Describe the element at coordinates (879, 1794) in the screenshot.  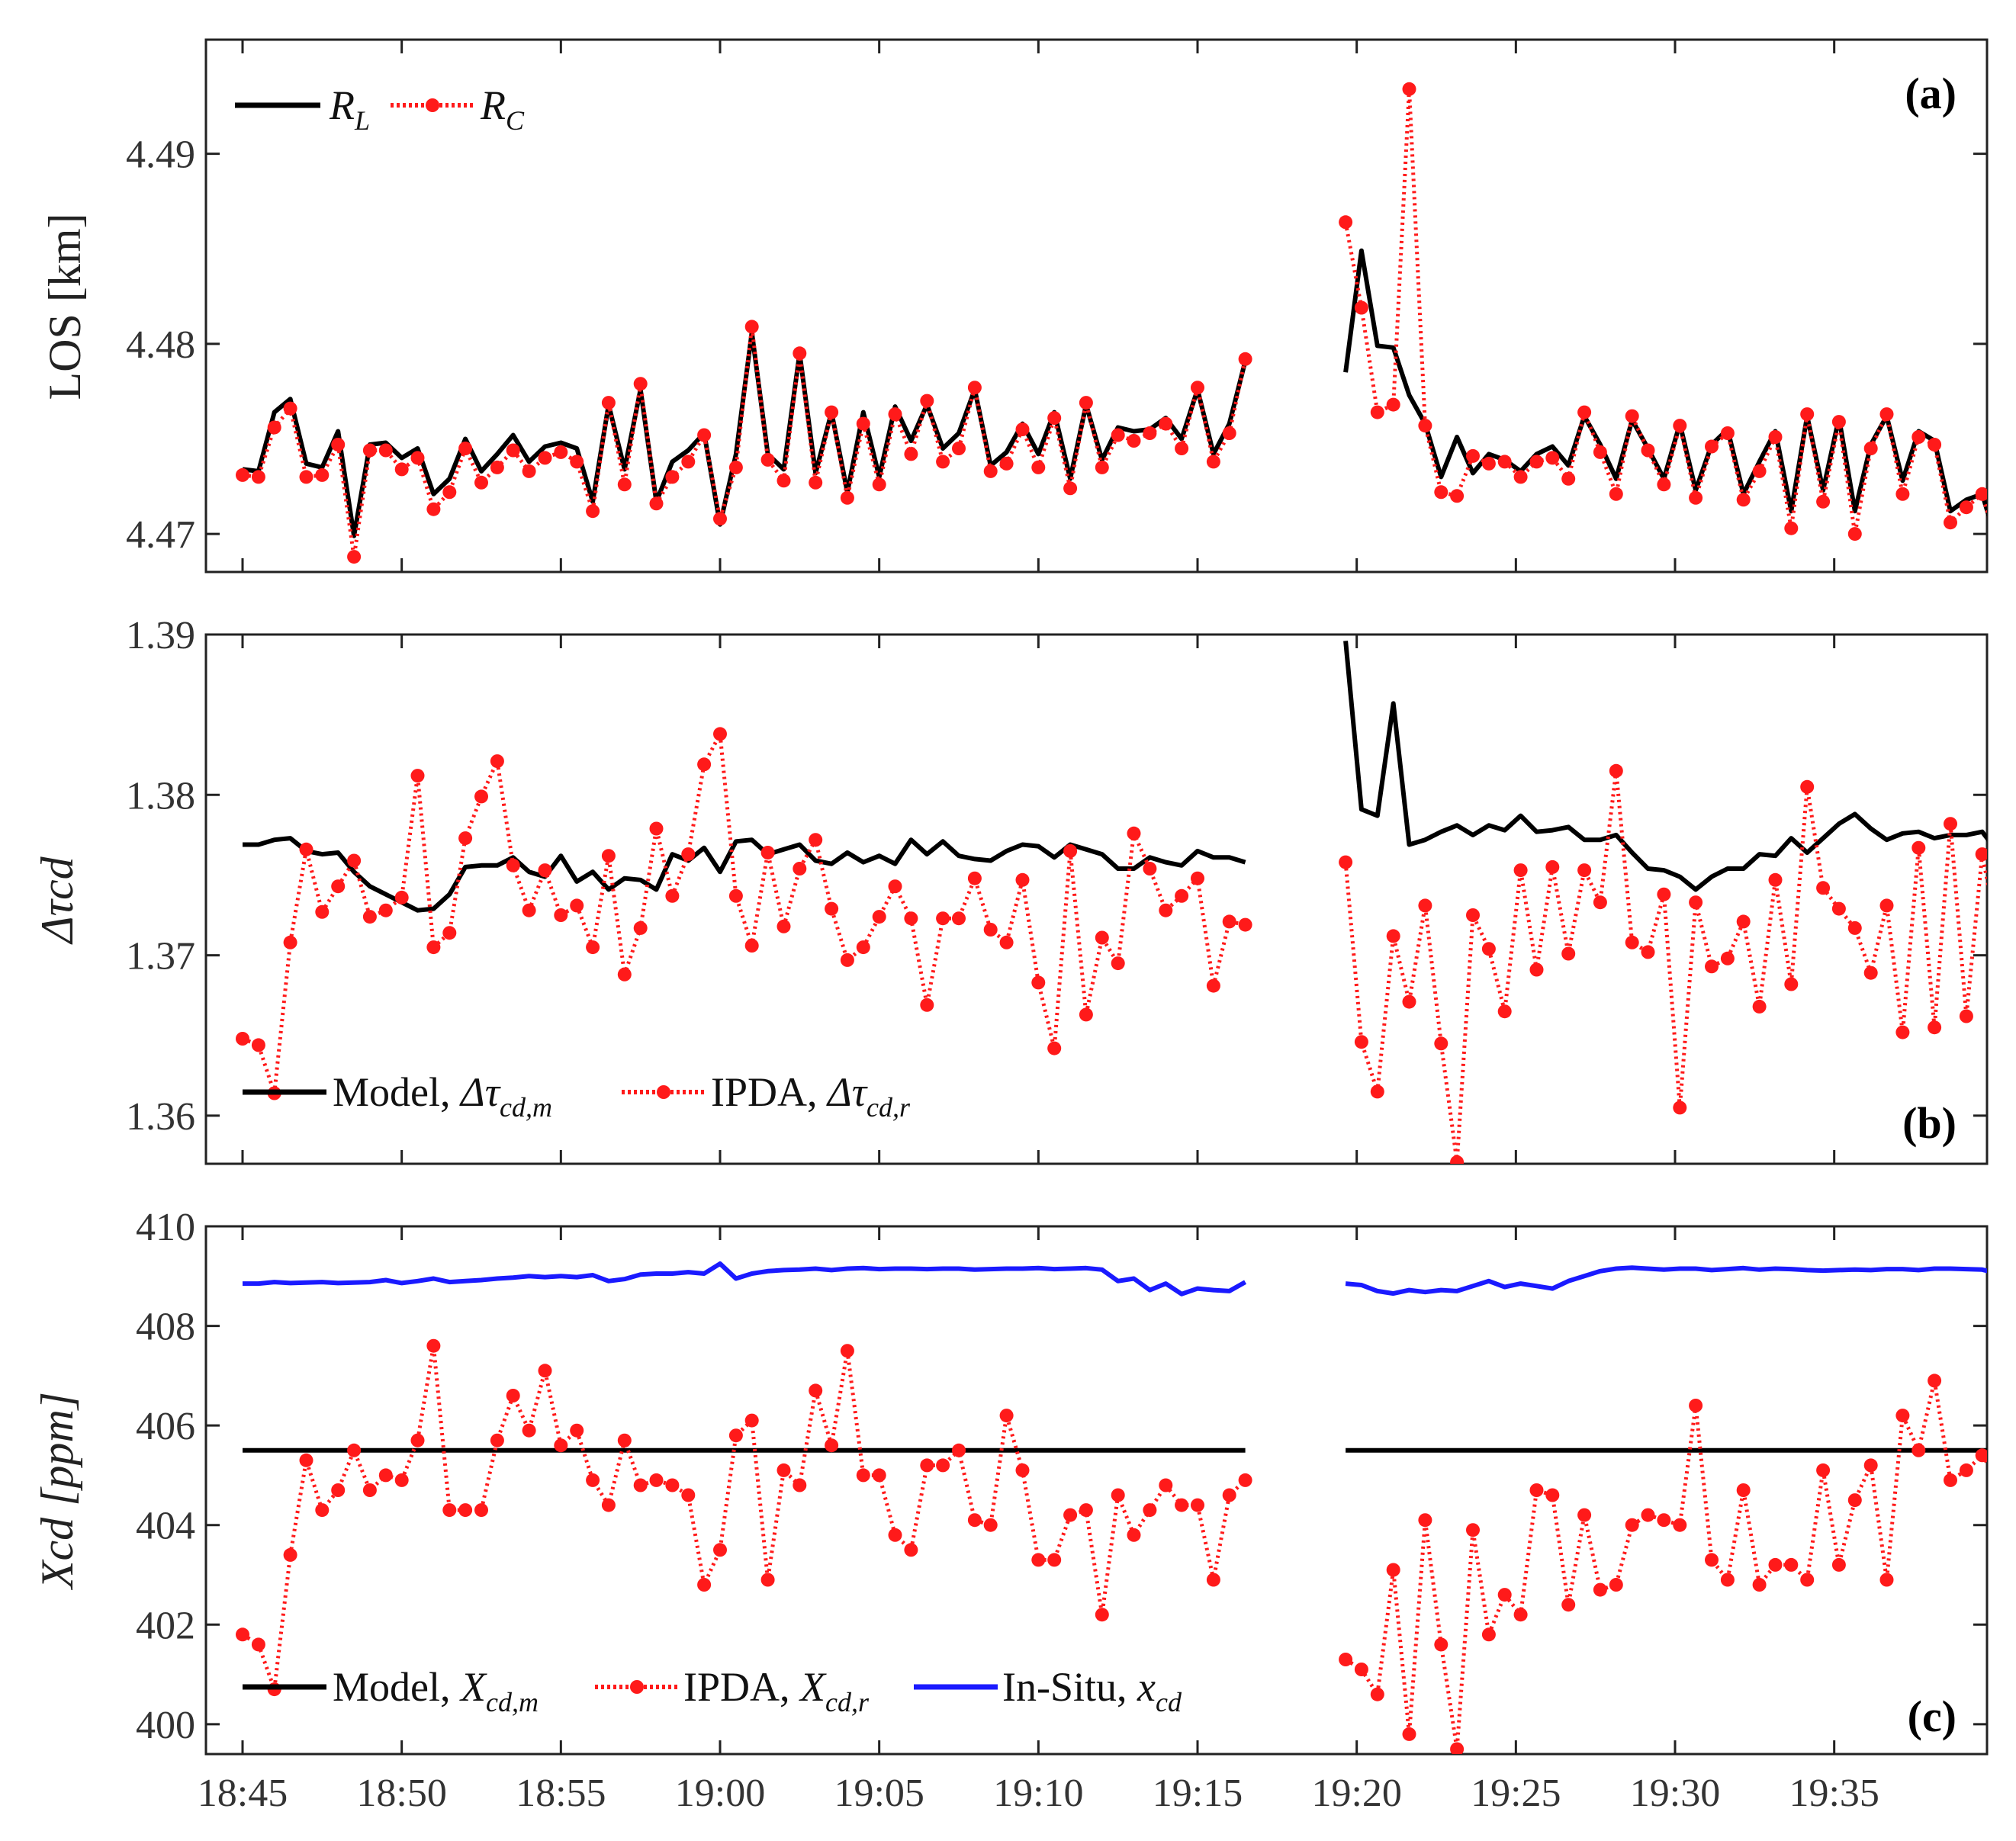
I see `x-tick-label: 19:05` at that location.